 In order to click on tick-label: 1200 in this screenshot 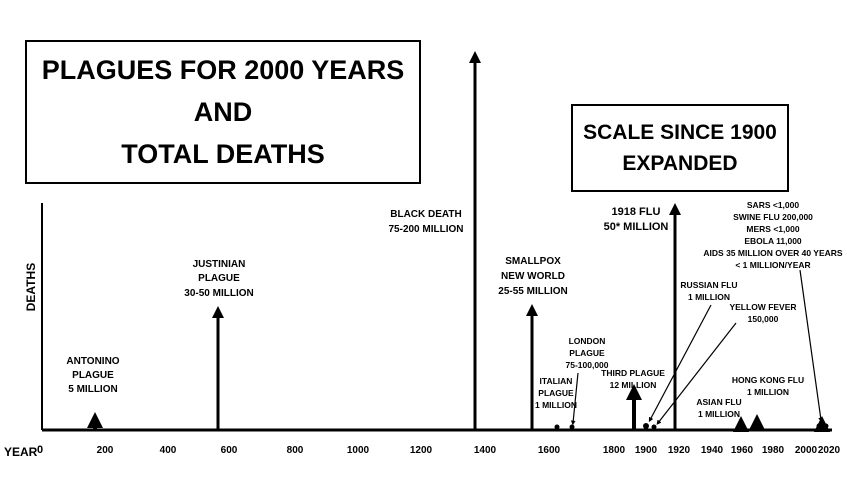, I will do `click(421, 450)`.